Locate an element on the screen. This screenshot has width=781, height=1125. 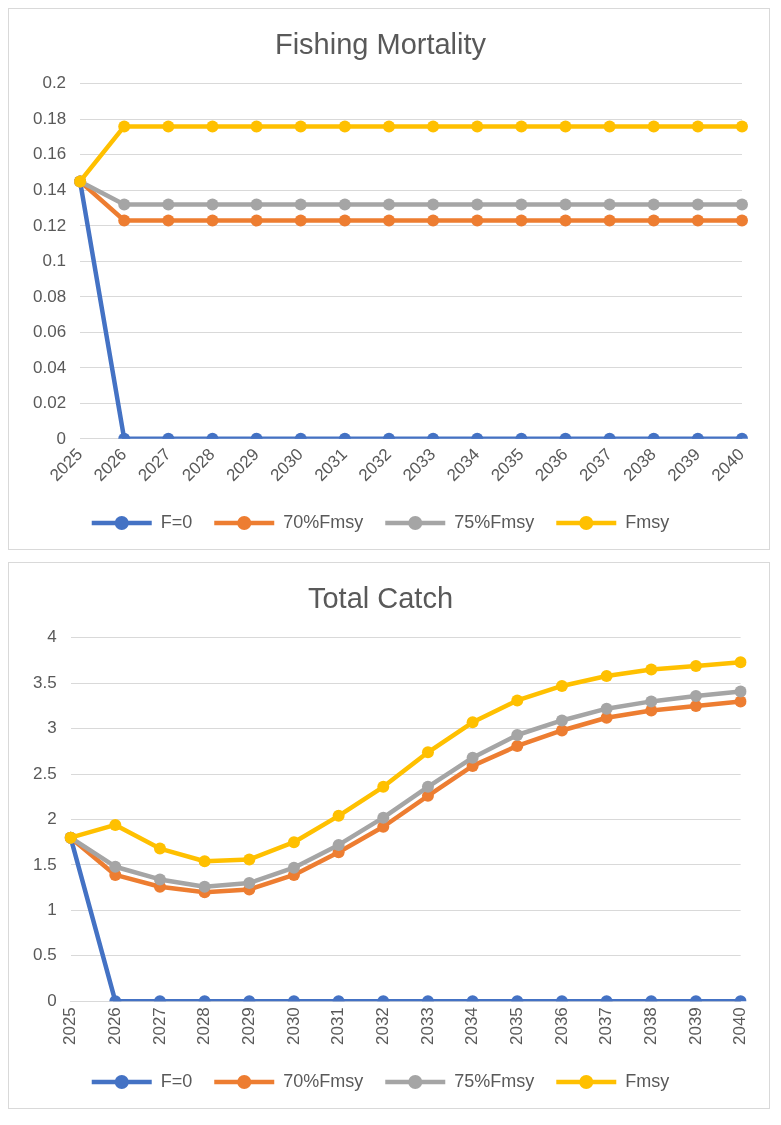
y-tick-label: 0.18 is located at coordinates (49, 118).